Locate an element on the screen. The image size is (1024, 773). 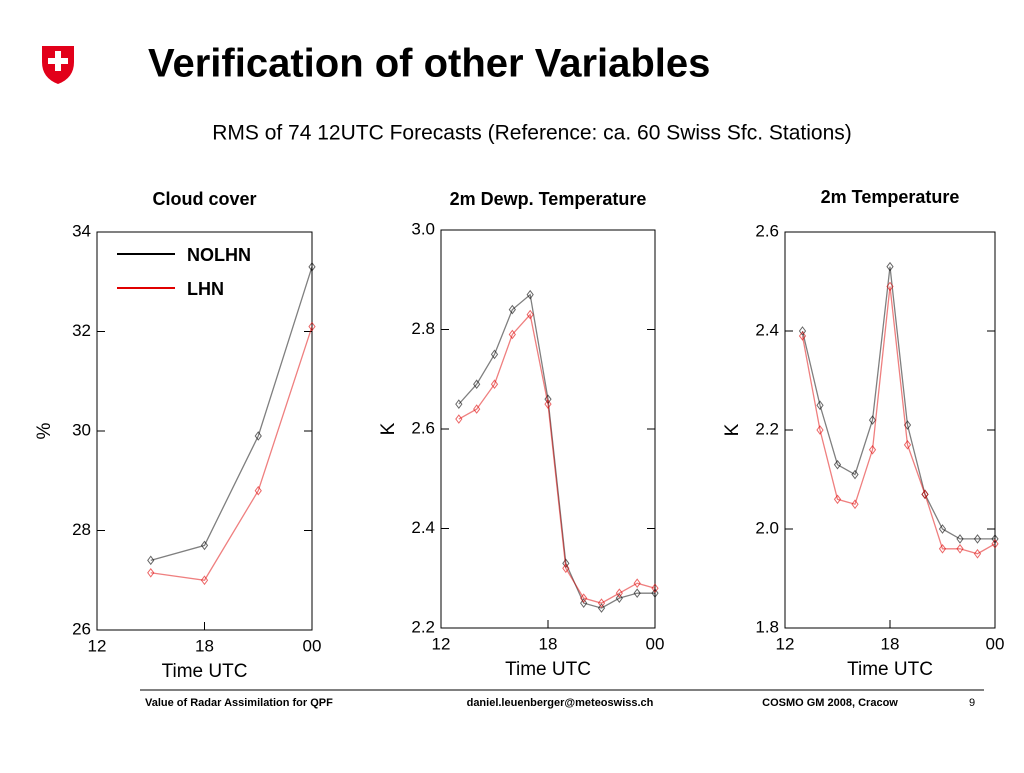
y-tick-label: 26 is located at coordinates (81, 628).